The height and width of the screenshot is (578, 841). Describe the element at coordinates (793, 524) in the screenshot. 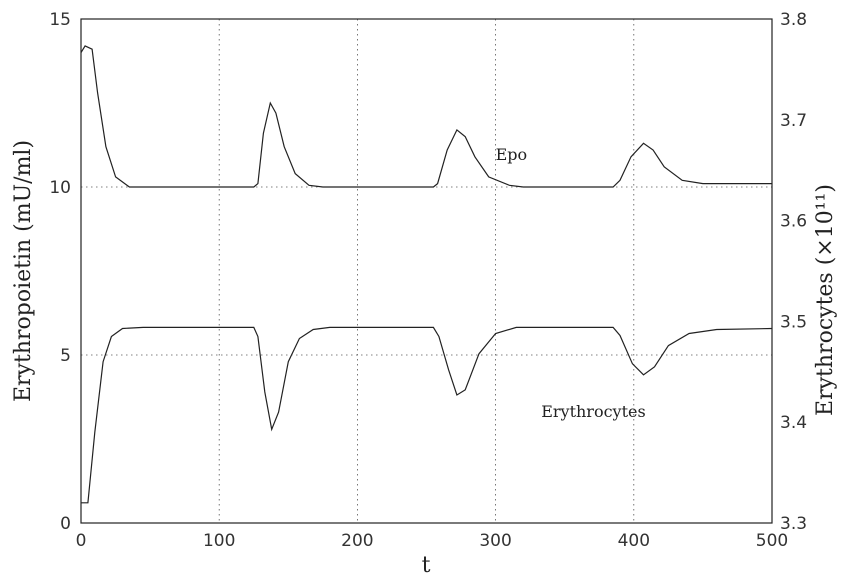

I see `right-y-tick-label: 3.3` at that location.